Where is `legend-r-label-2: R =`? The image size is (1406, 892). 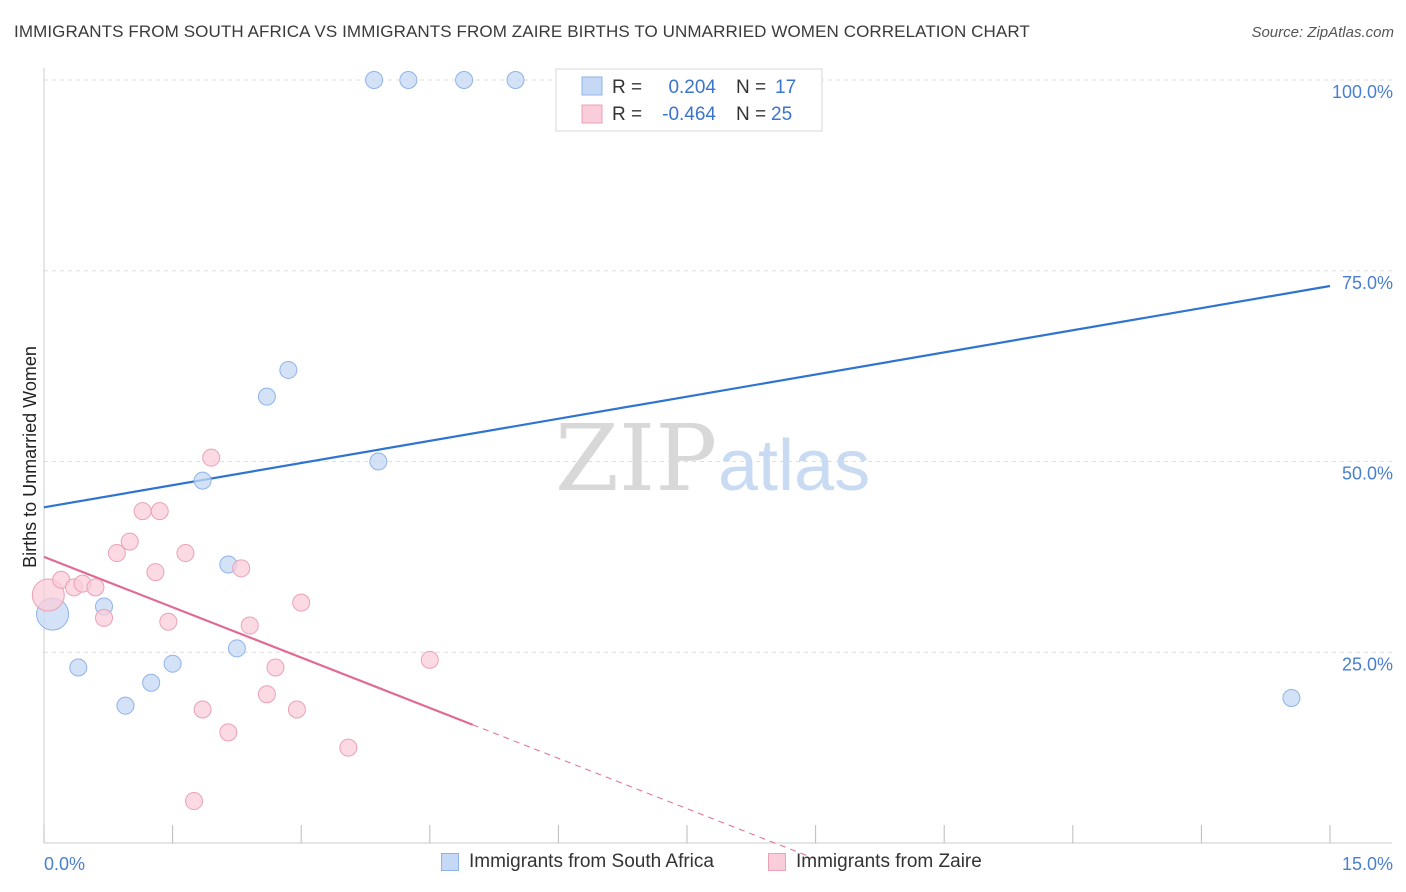 legend-r-label-2: R = is located at coordinates (627, 114).